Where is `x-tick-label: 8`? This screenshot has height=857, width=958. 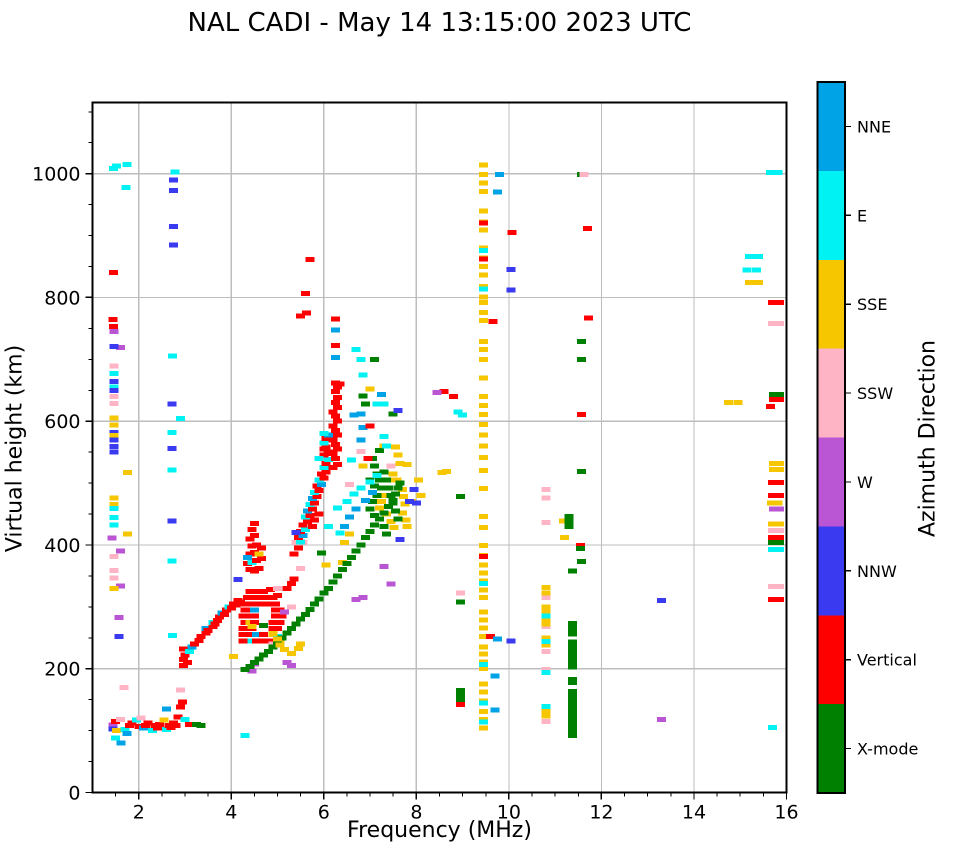
x-tick-label: 8 is located at coordinates (416, 813).